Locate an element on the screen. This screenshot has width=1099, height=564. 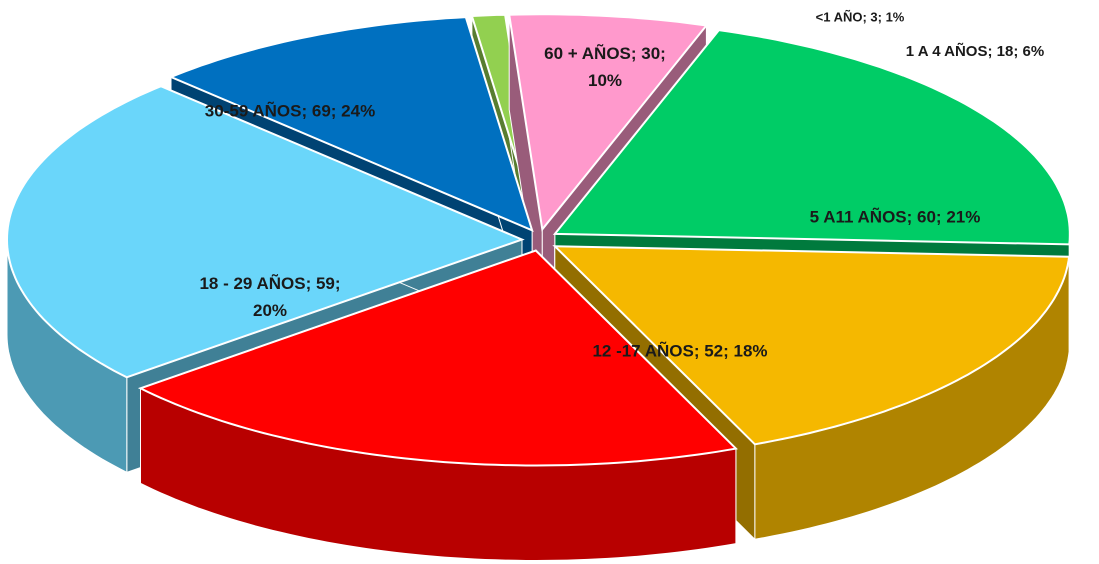
data-label-line: 10% is located at coordinates (605, 80).